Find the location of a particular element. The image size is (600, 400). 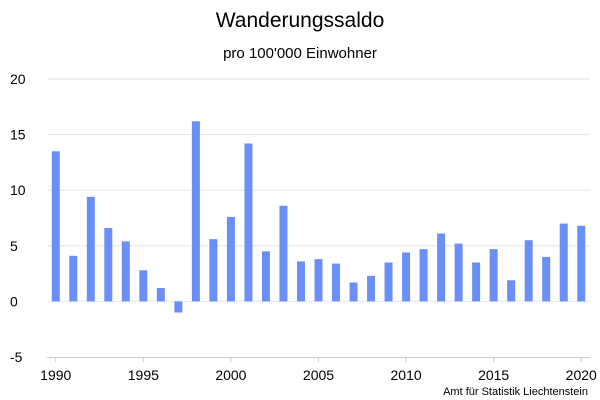

x-tick-label: 2020 is located at coordinates (581, 375).